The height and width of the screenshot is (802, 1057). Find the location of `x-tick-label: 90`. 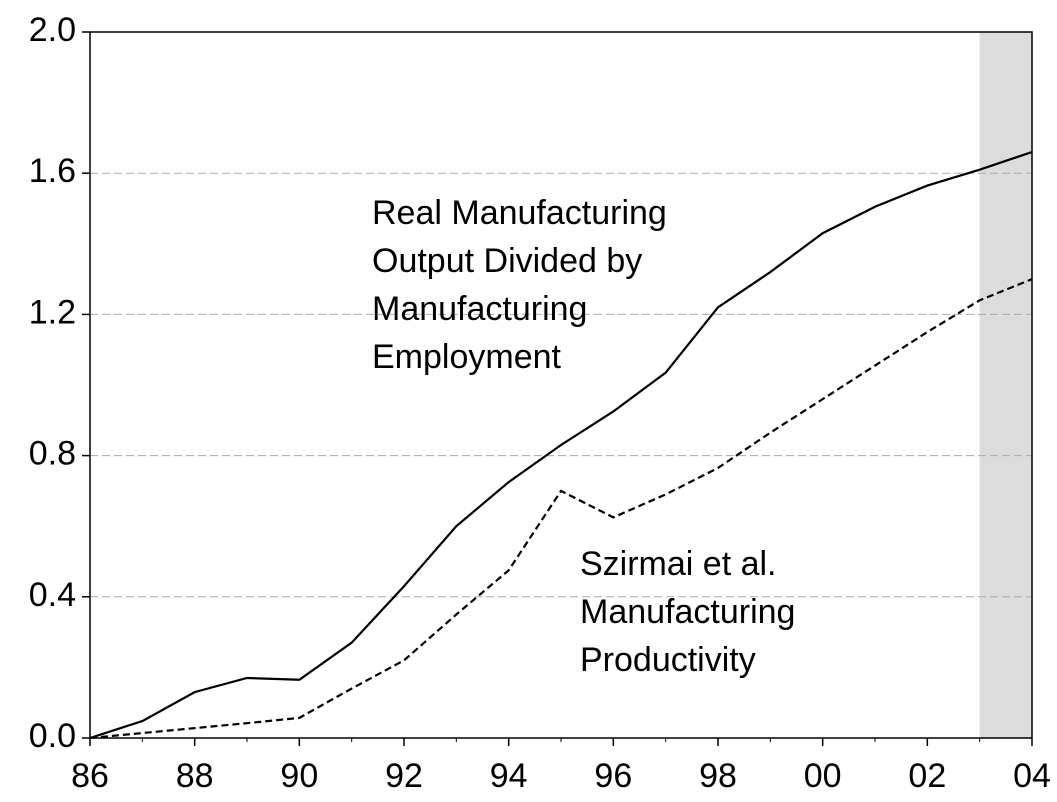

x-tick-label: 90 is located at coordinates (299, 776).